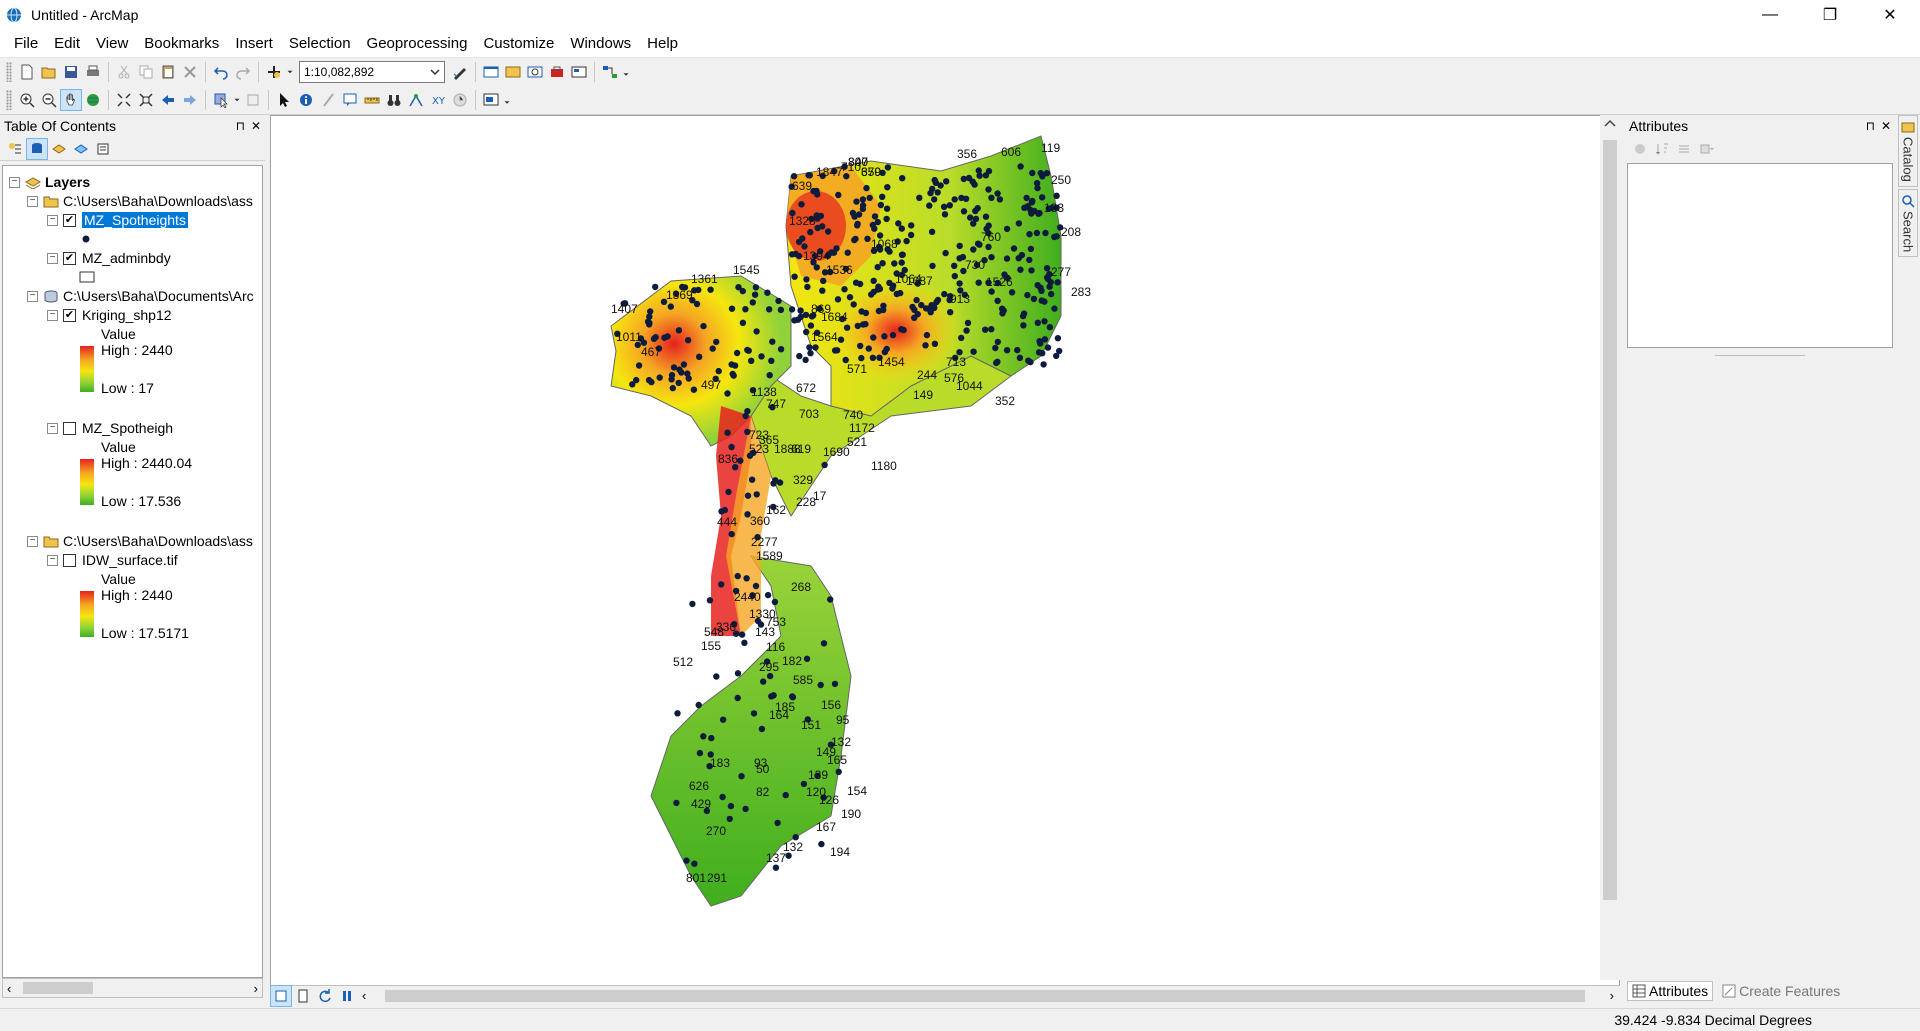 Image resolution: width=1920 pixels, height=1031 pixels. I want to click on python-window-icon, so click(579, 72).